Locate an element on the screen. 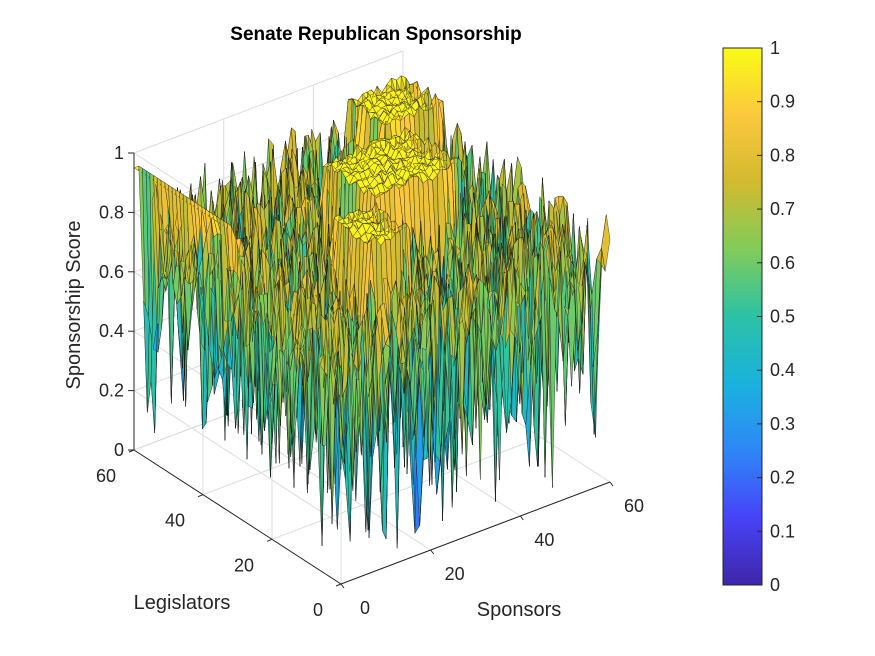 The width and height of the screenshot is (875, 656). z-tick-label: 0.8 is located at coordinates (111, 212).